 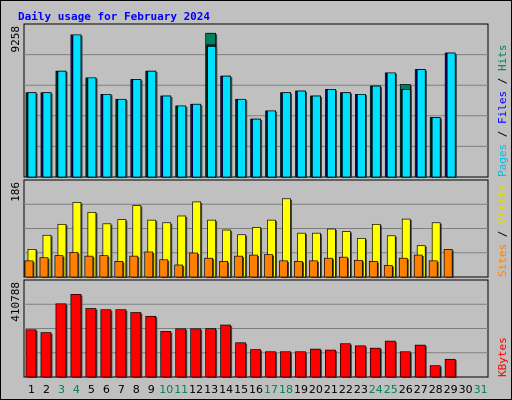 What do you see at coordinates (391, 389) in the screenshot?
I see `x-tick-label: 25` at bounding box center [391, 389].